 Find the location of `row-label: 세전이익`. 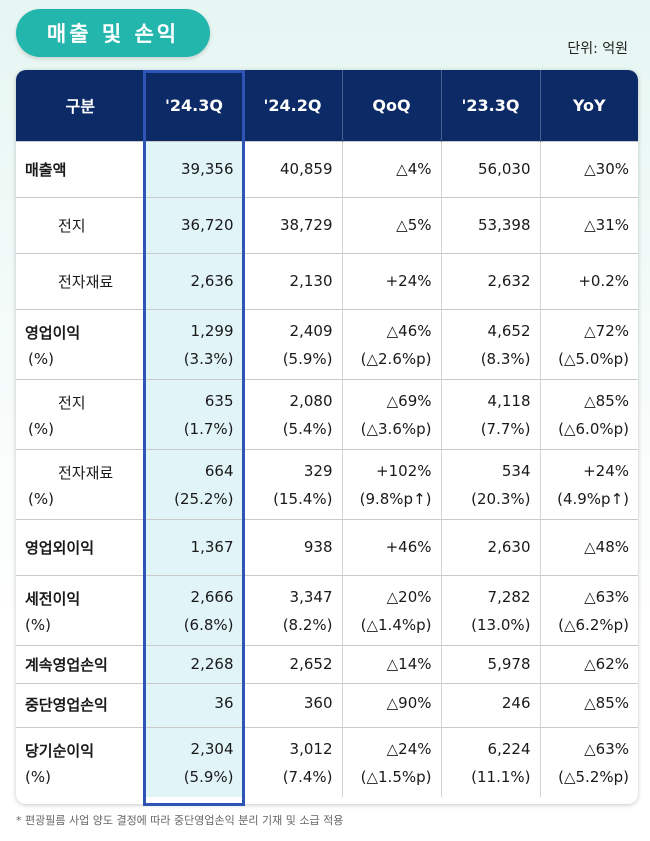

row-label: 세전이익 is located at coordinates (81, 592).